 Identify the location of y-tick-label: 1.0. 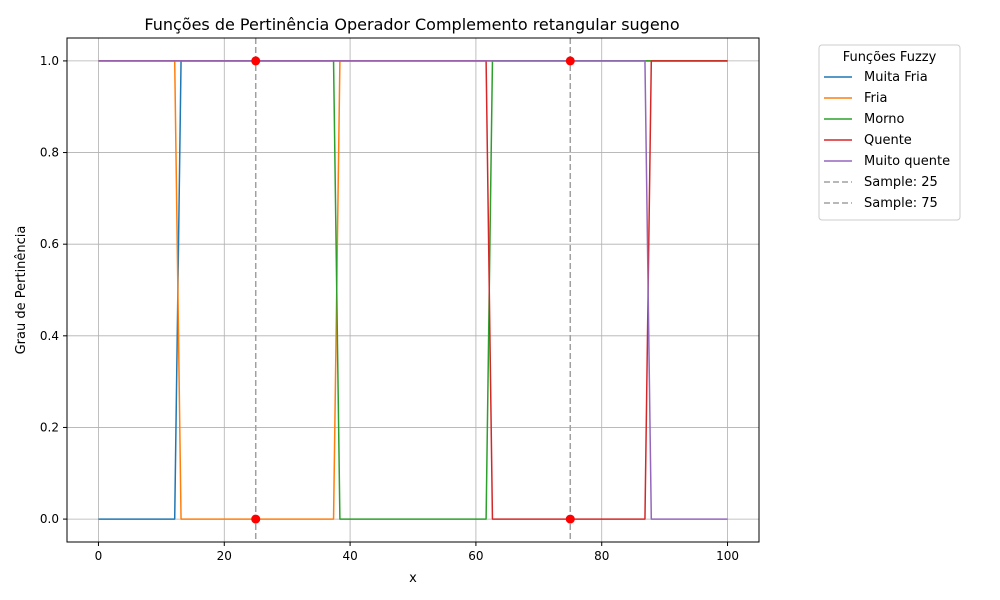
(49, 61).